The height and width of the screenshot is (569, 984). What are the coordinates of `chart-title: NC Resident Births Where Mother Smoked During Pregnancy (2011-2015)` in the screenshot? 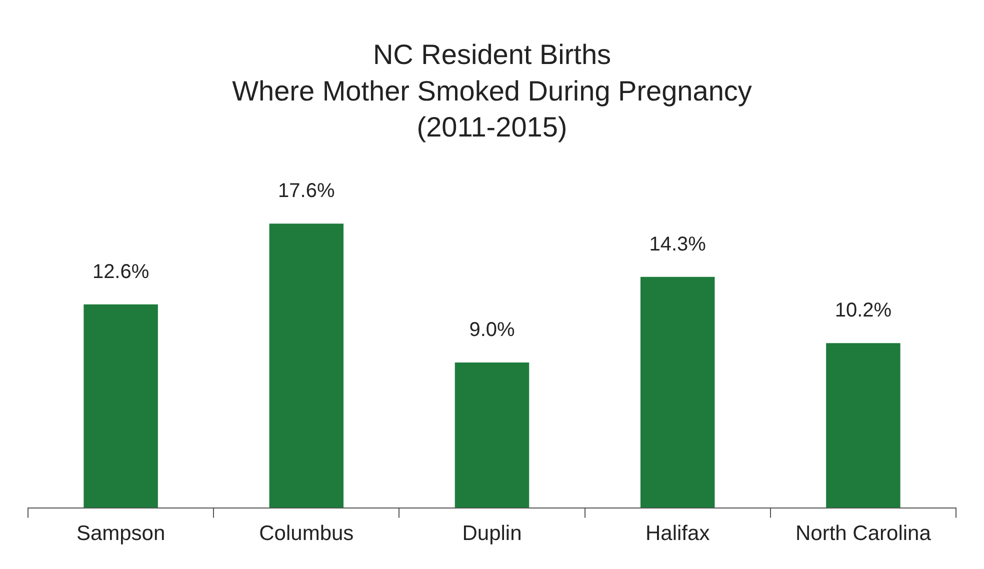 It's located at (492, 90).